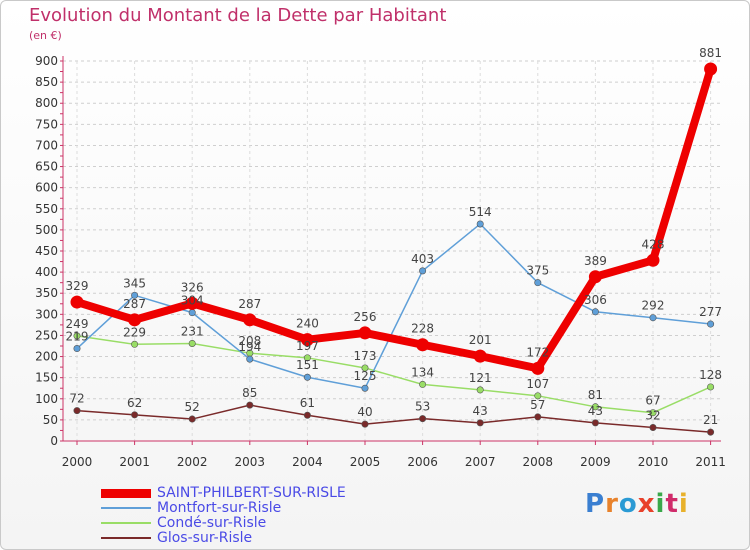  I want to click on y-tick-label: 600, so click(46, 188).